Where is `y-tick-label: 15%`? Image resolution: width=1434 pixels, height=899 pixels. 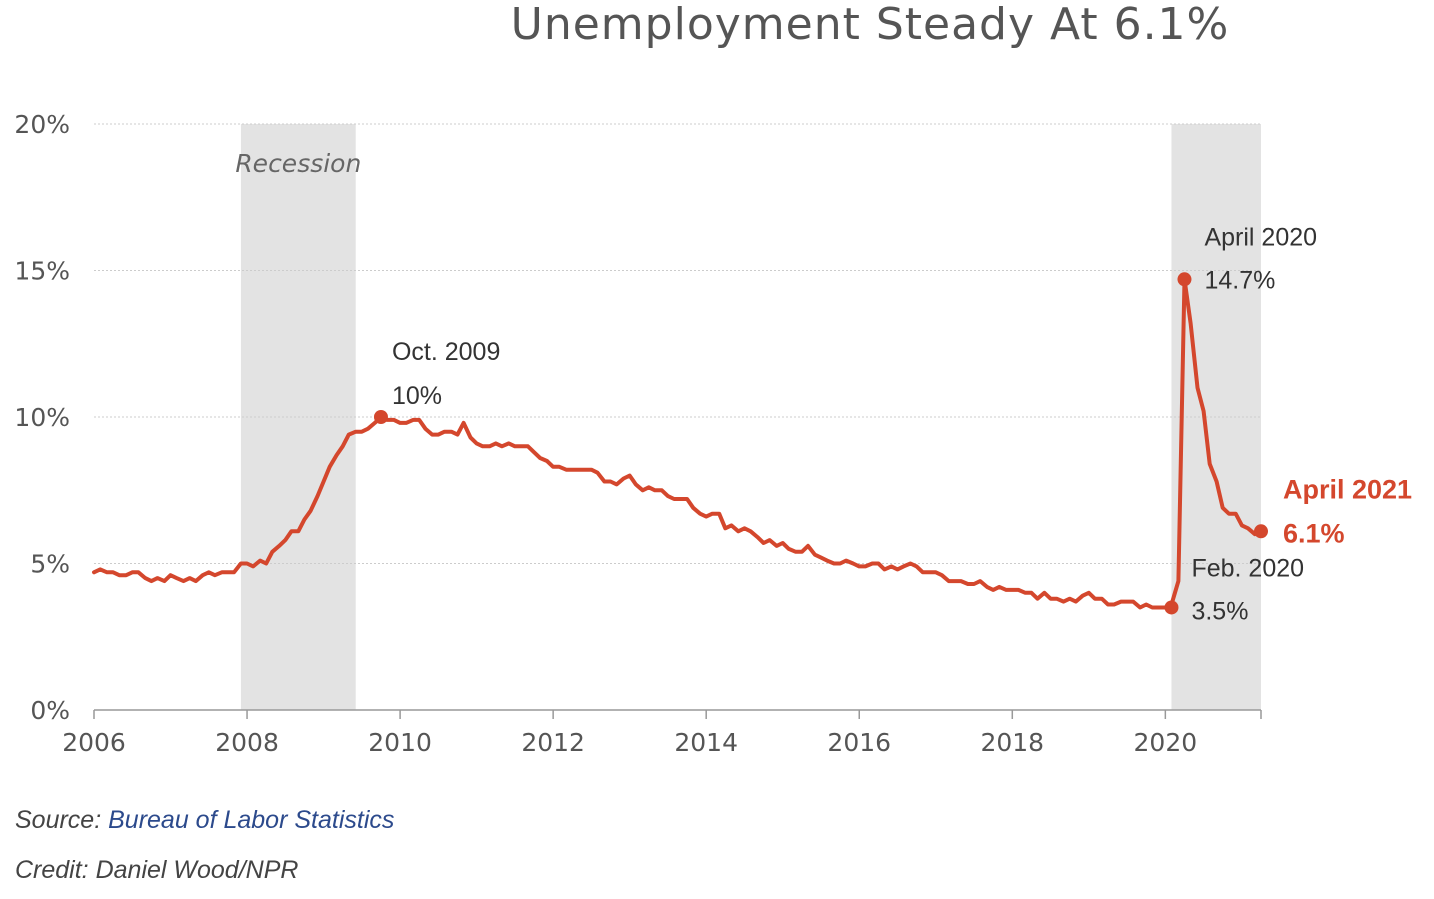 y-tick-label: 15% is located at coordinates (42, 271).